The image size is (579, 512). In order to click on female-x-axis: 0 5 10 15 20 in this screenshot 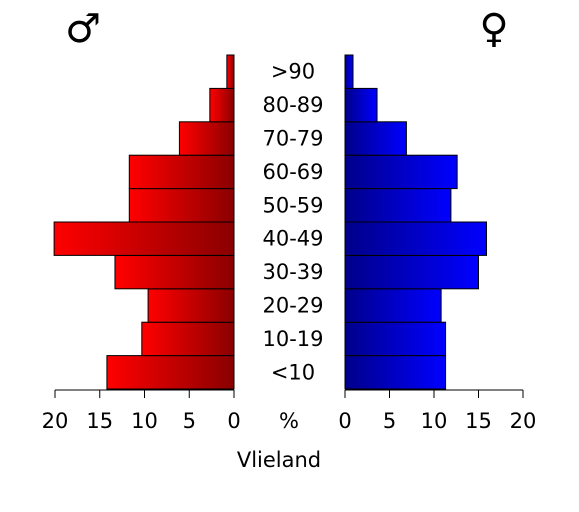, I will do `click(437, 411)`.